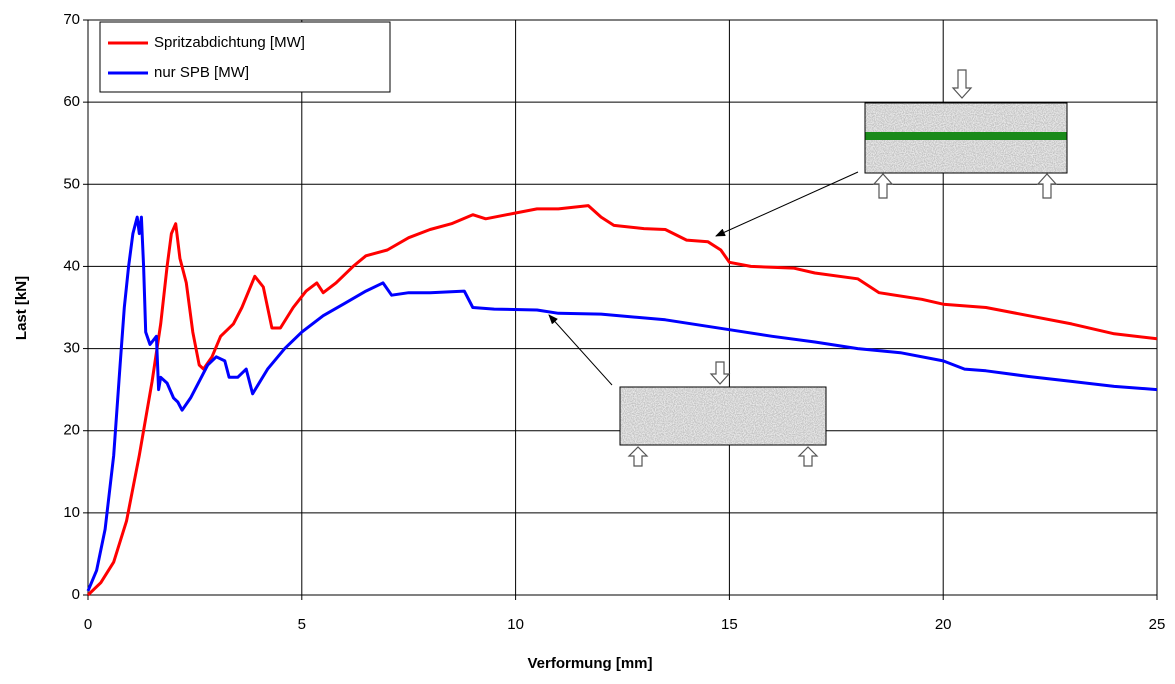 This screenshot has height=684, width=1175. What do you see at coordinates (943, 624) in the screenshot?
I see `x-tick-label: 20` at bounding box center [943, 624].